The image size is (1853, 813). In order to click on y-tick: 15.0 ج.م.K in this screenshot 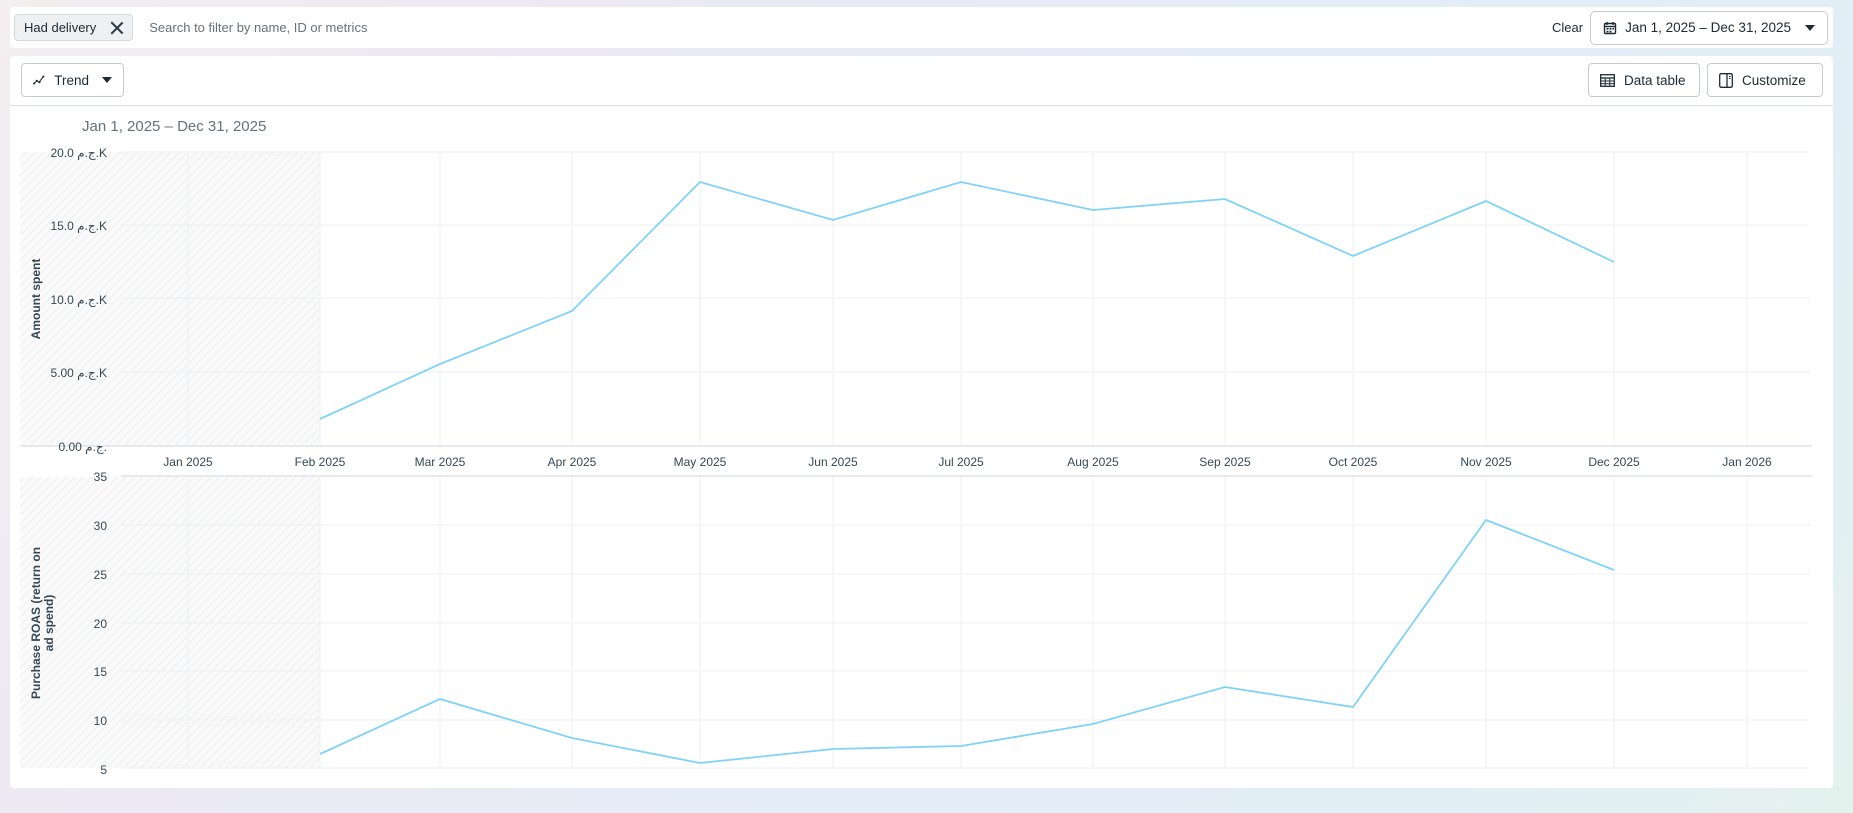, I will do `click(78, 226)`.